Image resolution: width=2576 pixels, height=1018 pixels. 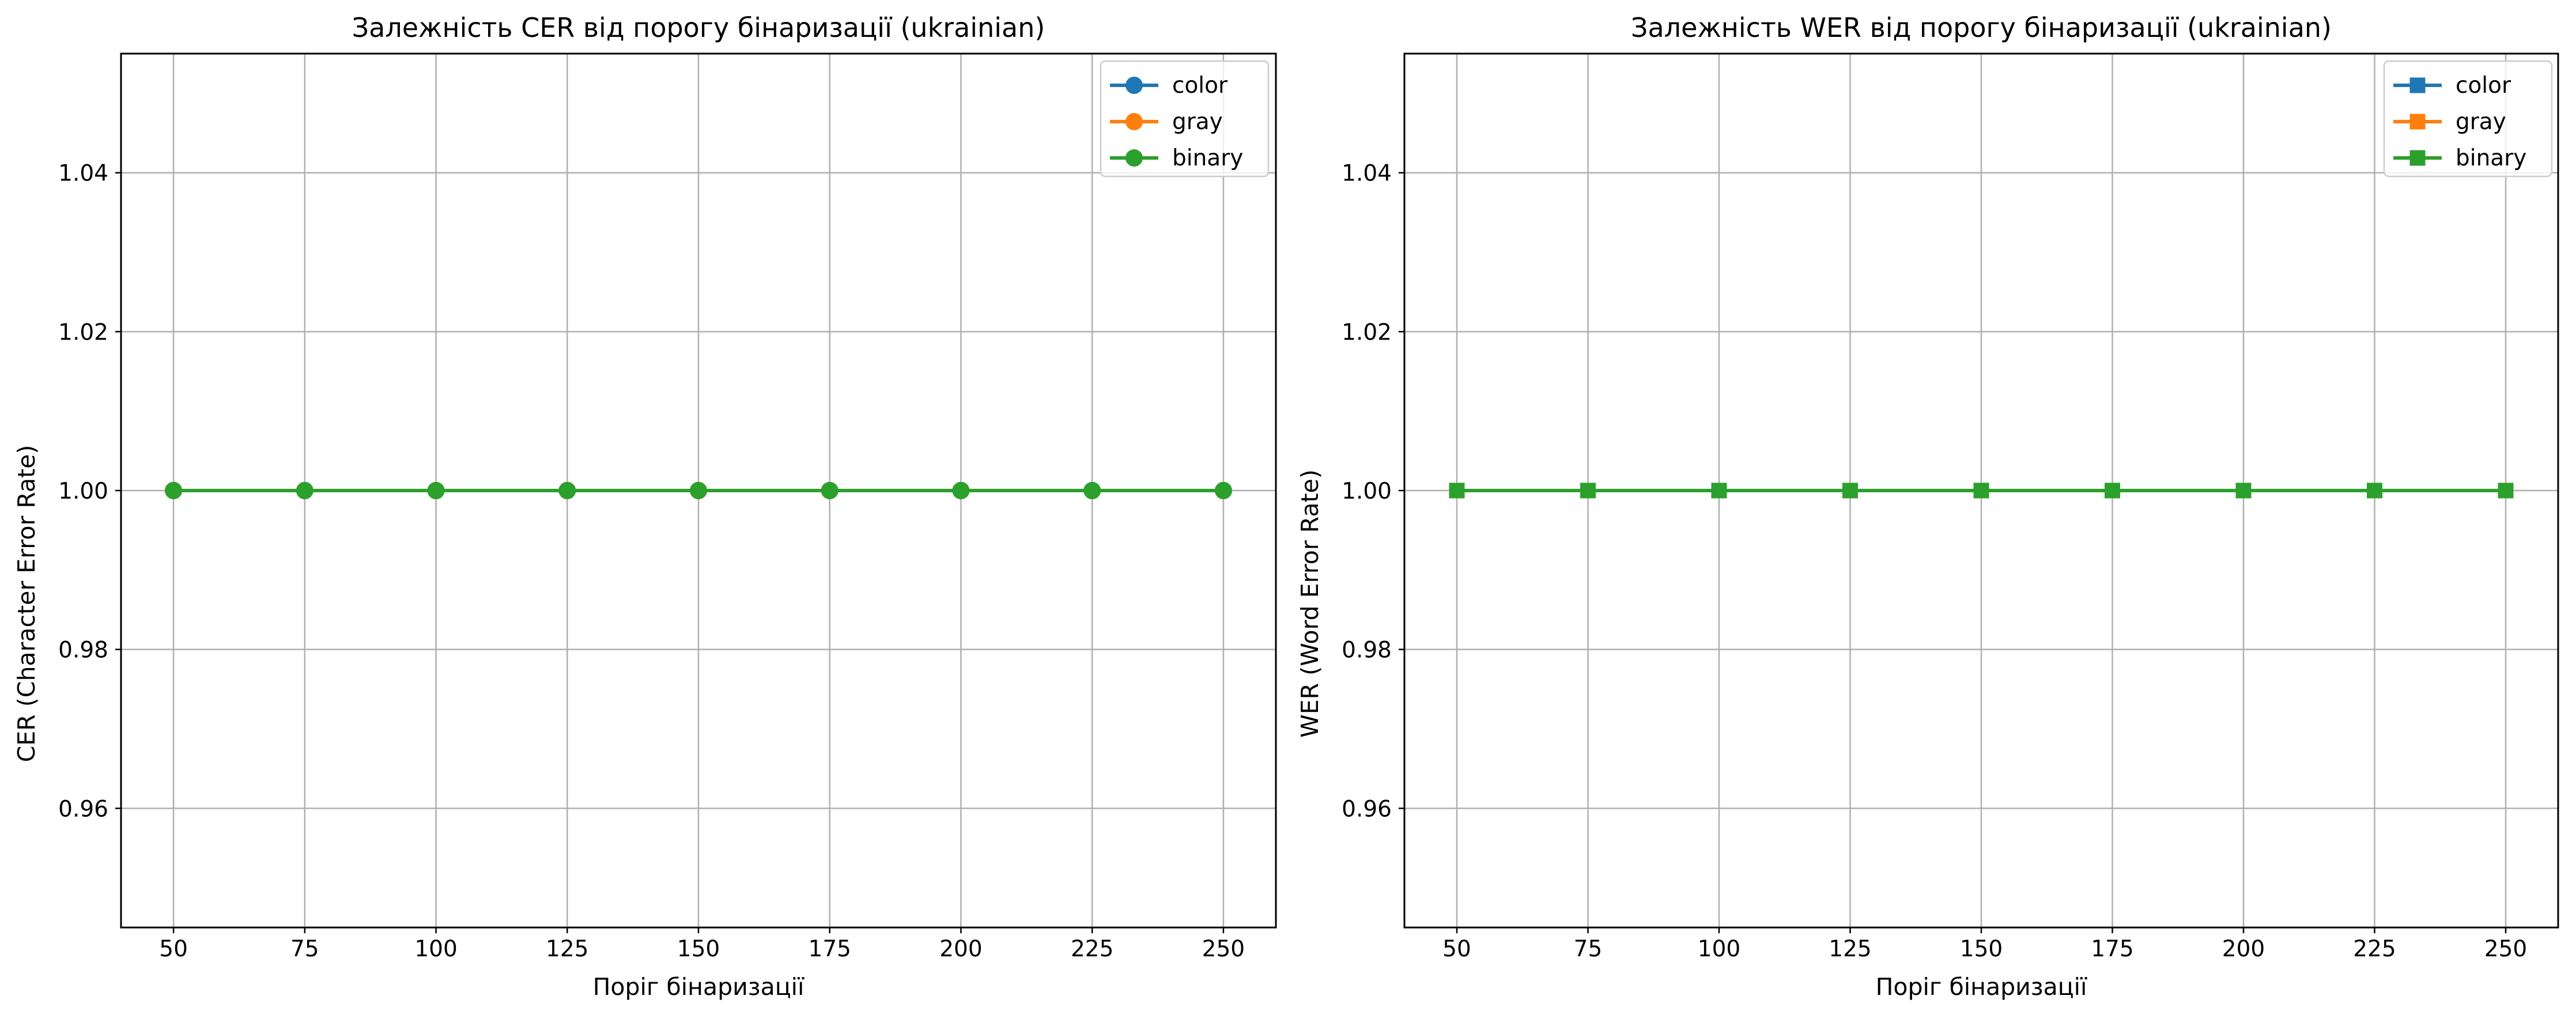 What do you see at coordinates (1367, 491) in the screenshot?
I see `wer-y-tick-label: 1.00` at bounding box center [1367, 491].